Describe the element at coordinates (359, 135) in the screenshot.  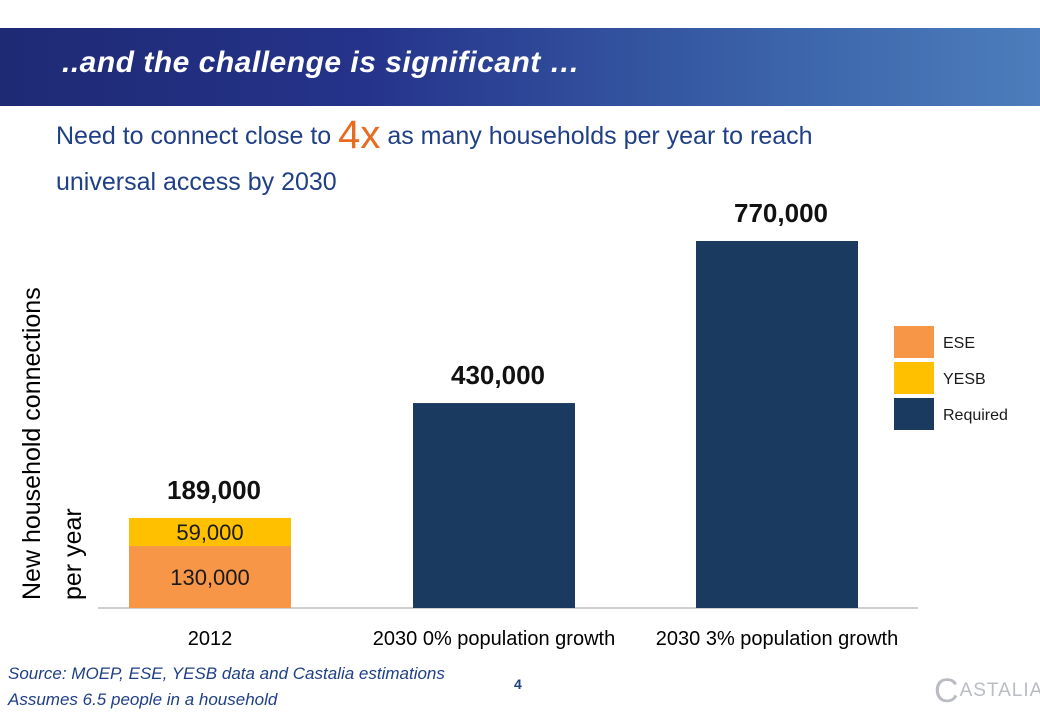
I see `subtitle-emphasis: 4x` at that location.